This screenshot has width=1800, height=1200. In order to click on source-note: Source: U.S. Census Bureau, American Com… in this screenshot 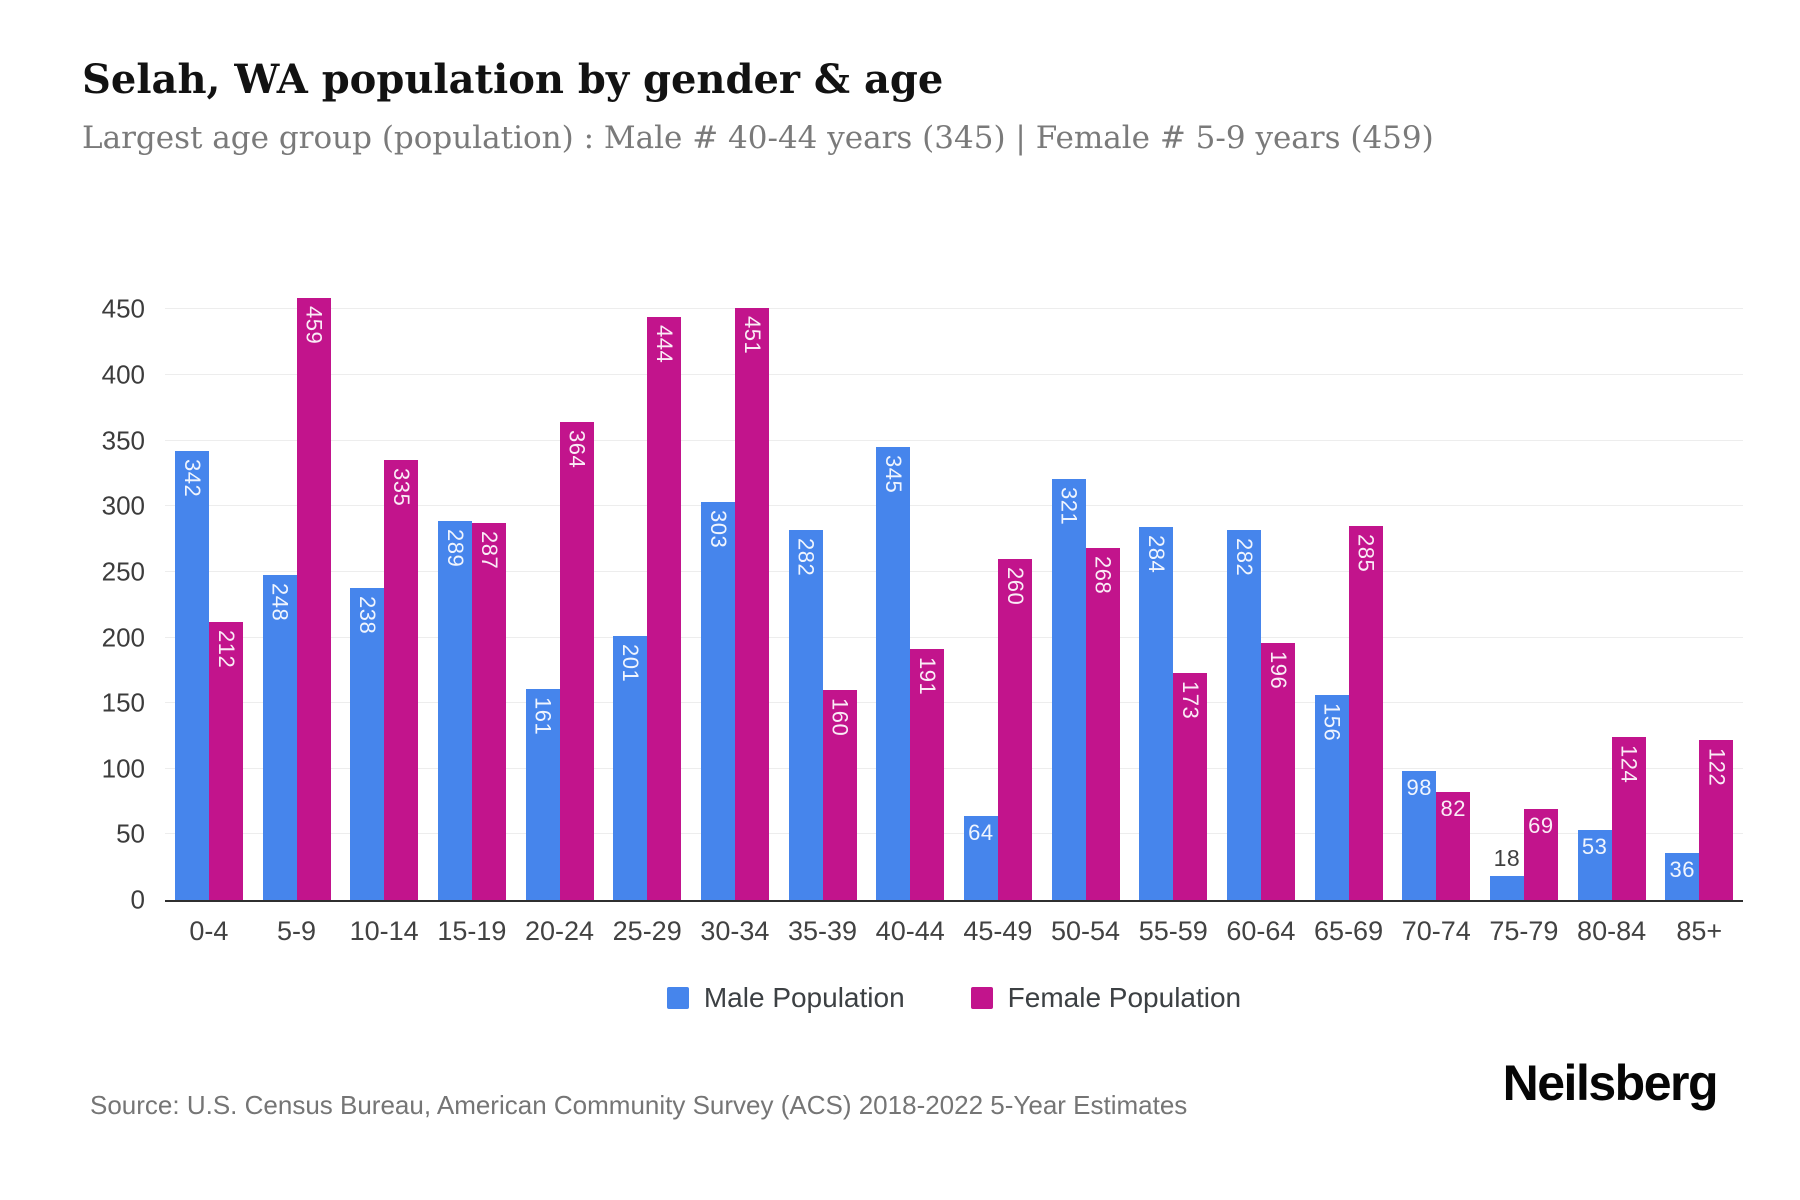, I will do `click(639, 1105)`.